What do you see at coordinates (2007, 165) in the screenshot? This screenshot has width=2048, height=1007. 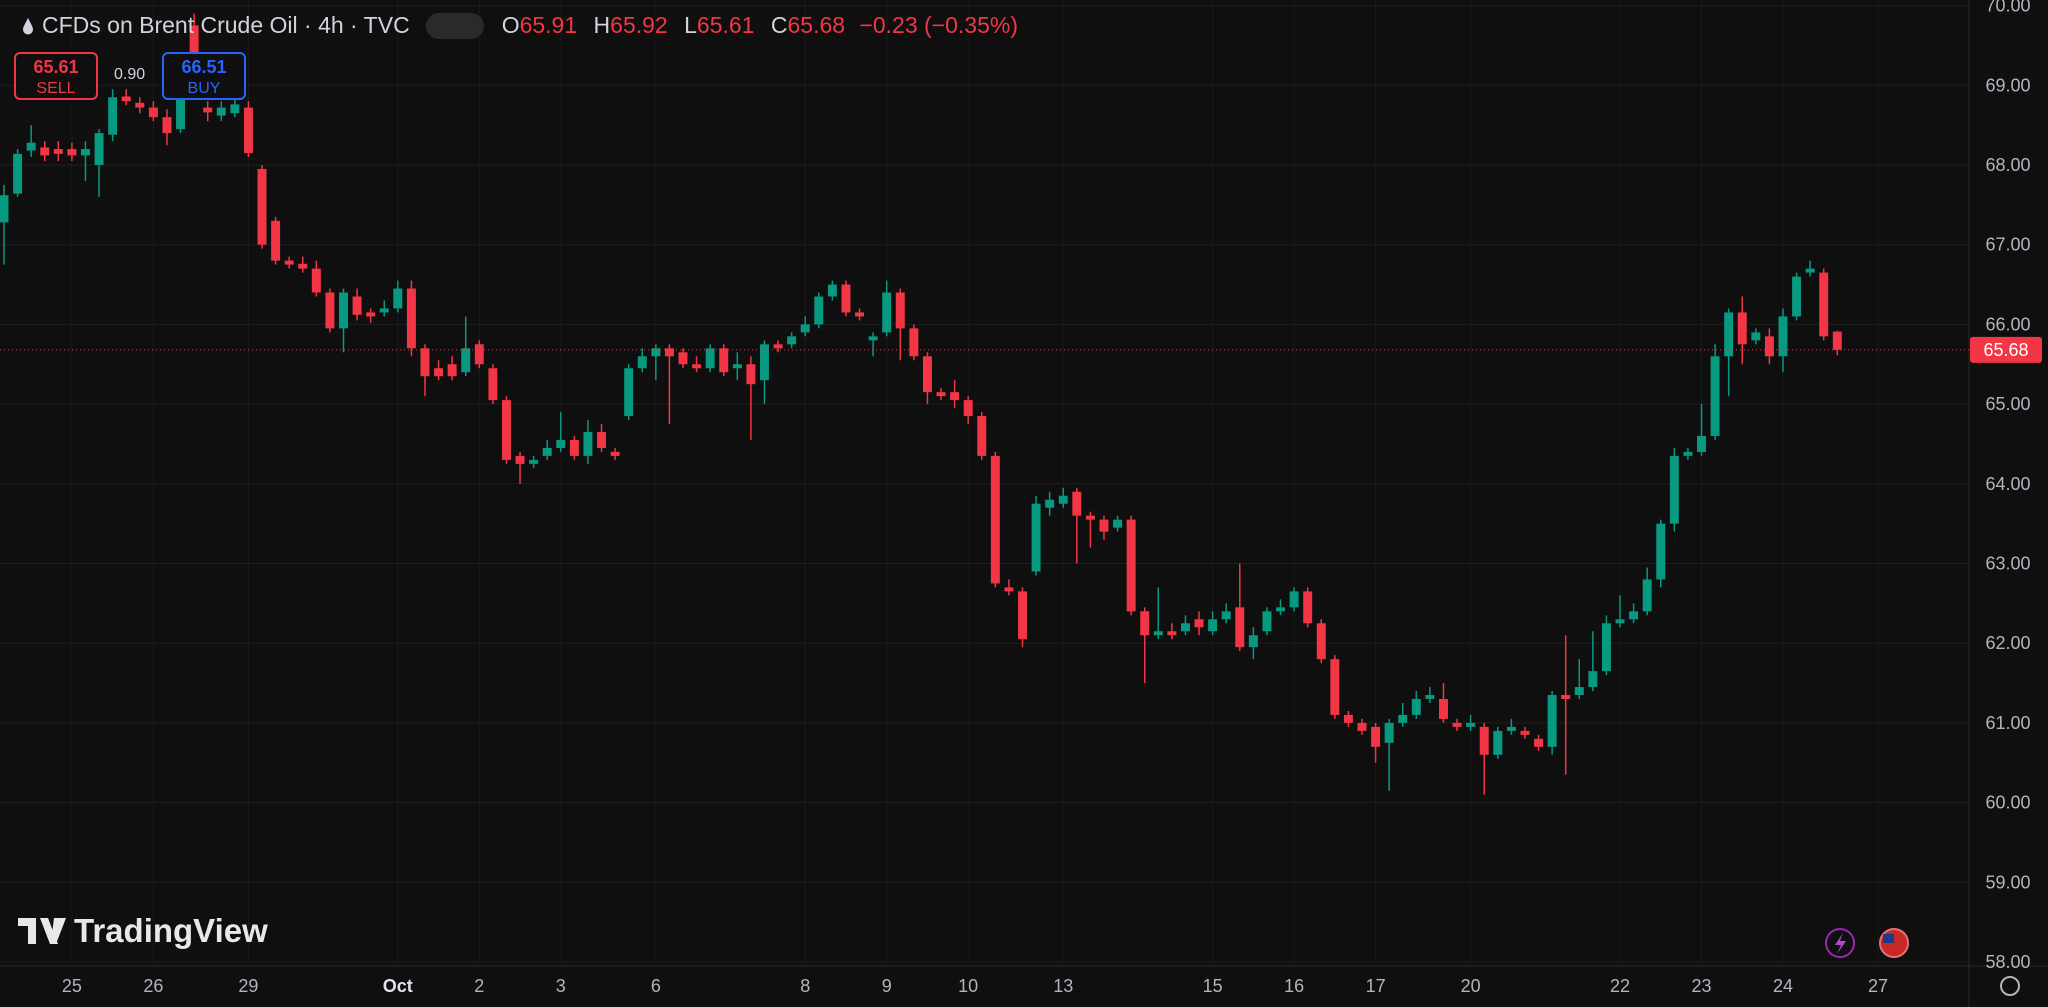 I see `y-tick-label: 68.00` at bounding box center [2007, 165].